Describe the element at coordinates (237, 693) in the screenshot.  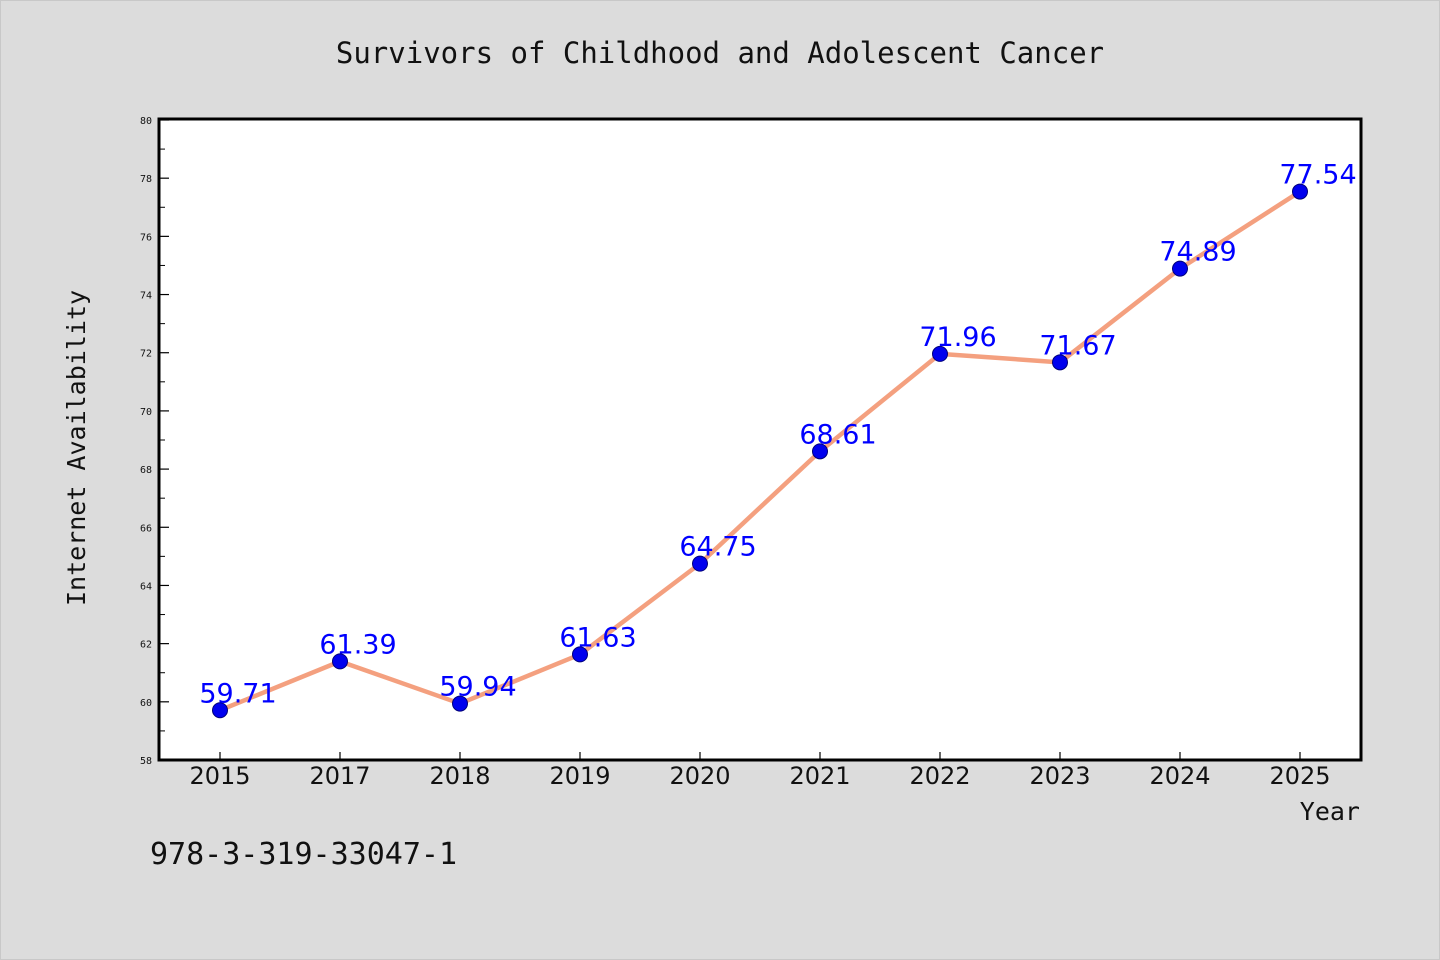
I see `data-label: 59.71` at that location.